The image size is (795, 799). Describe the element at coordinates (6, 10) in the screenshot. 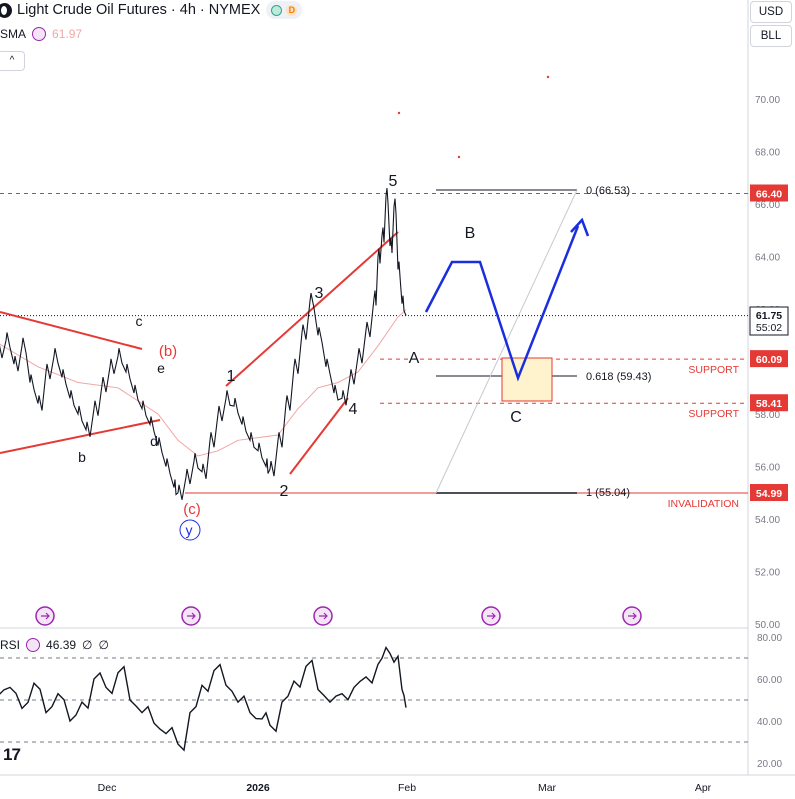

I see `symbol-logo-icon` at that location.